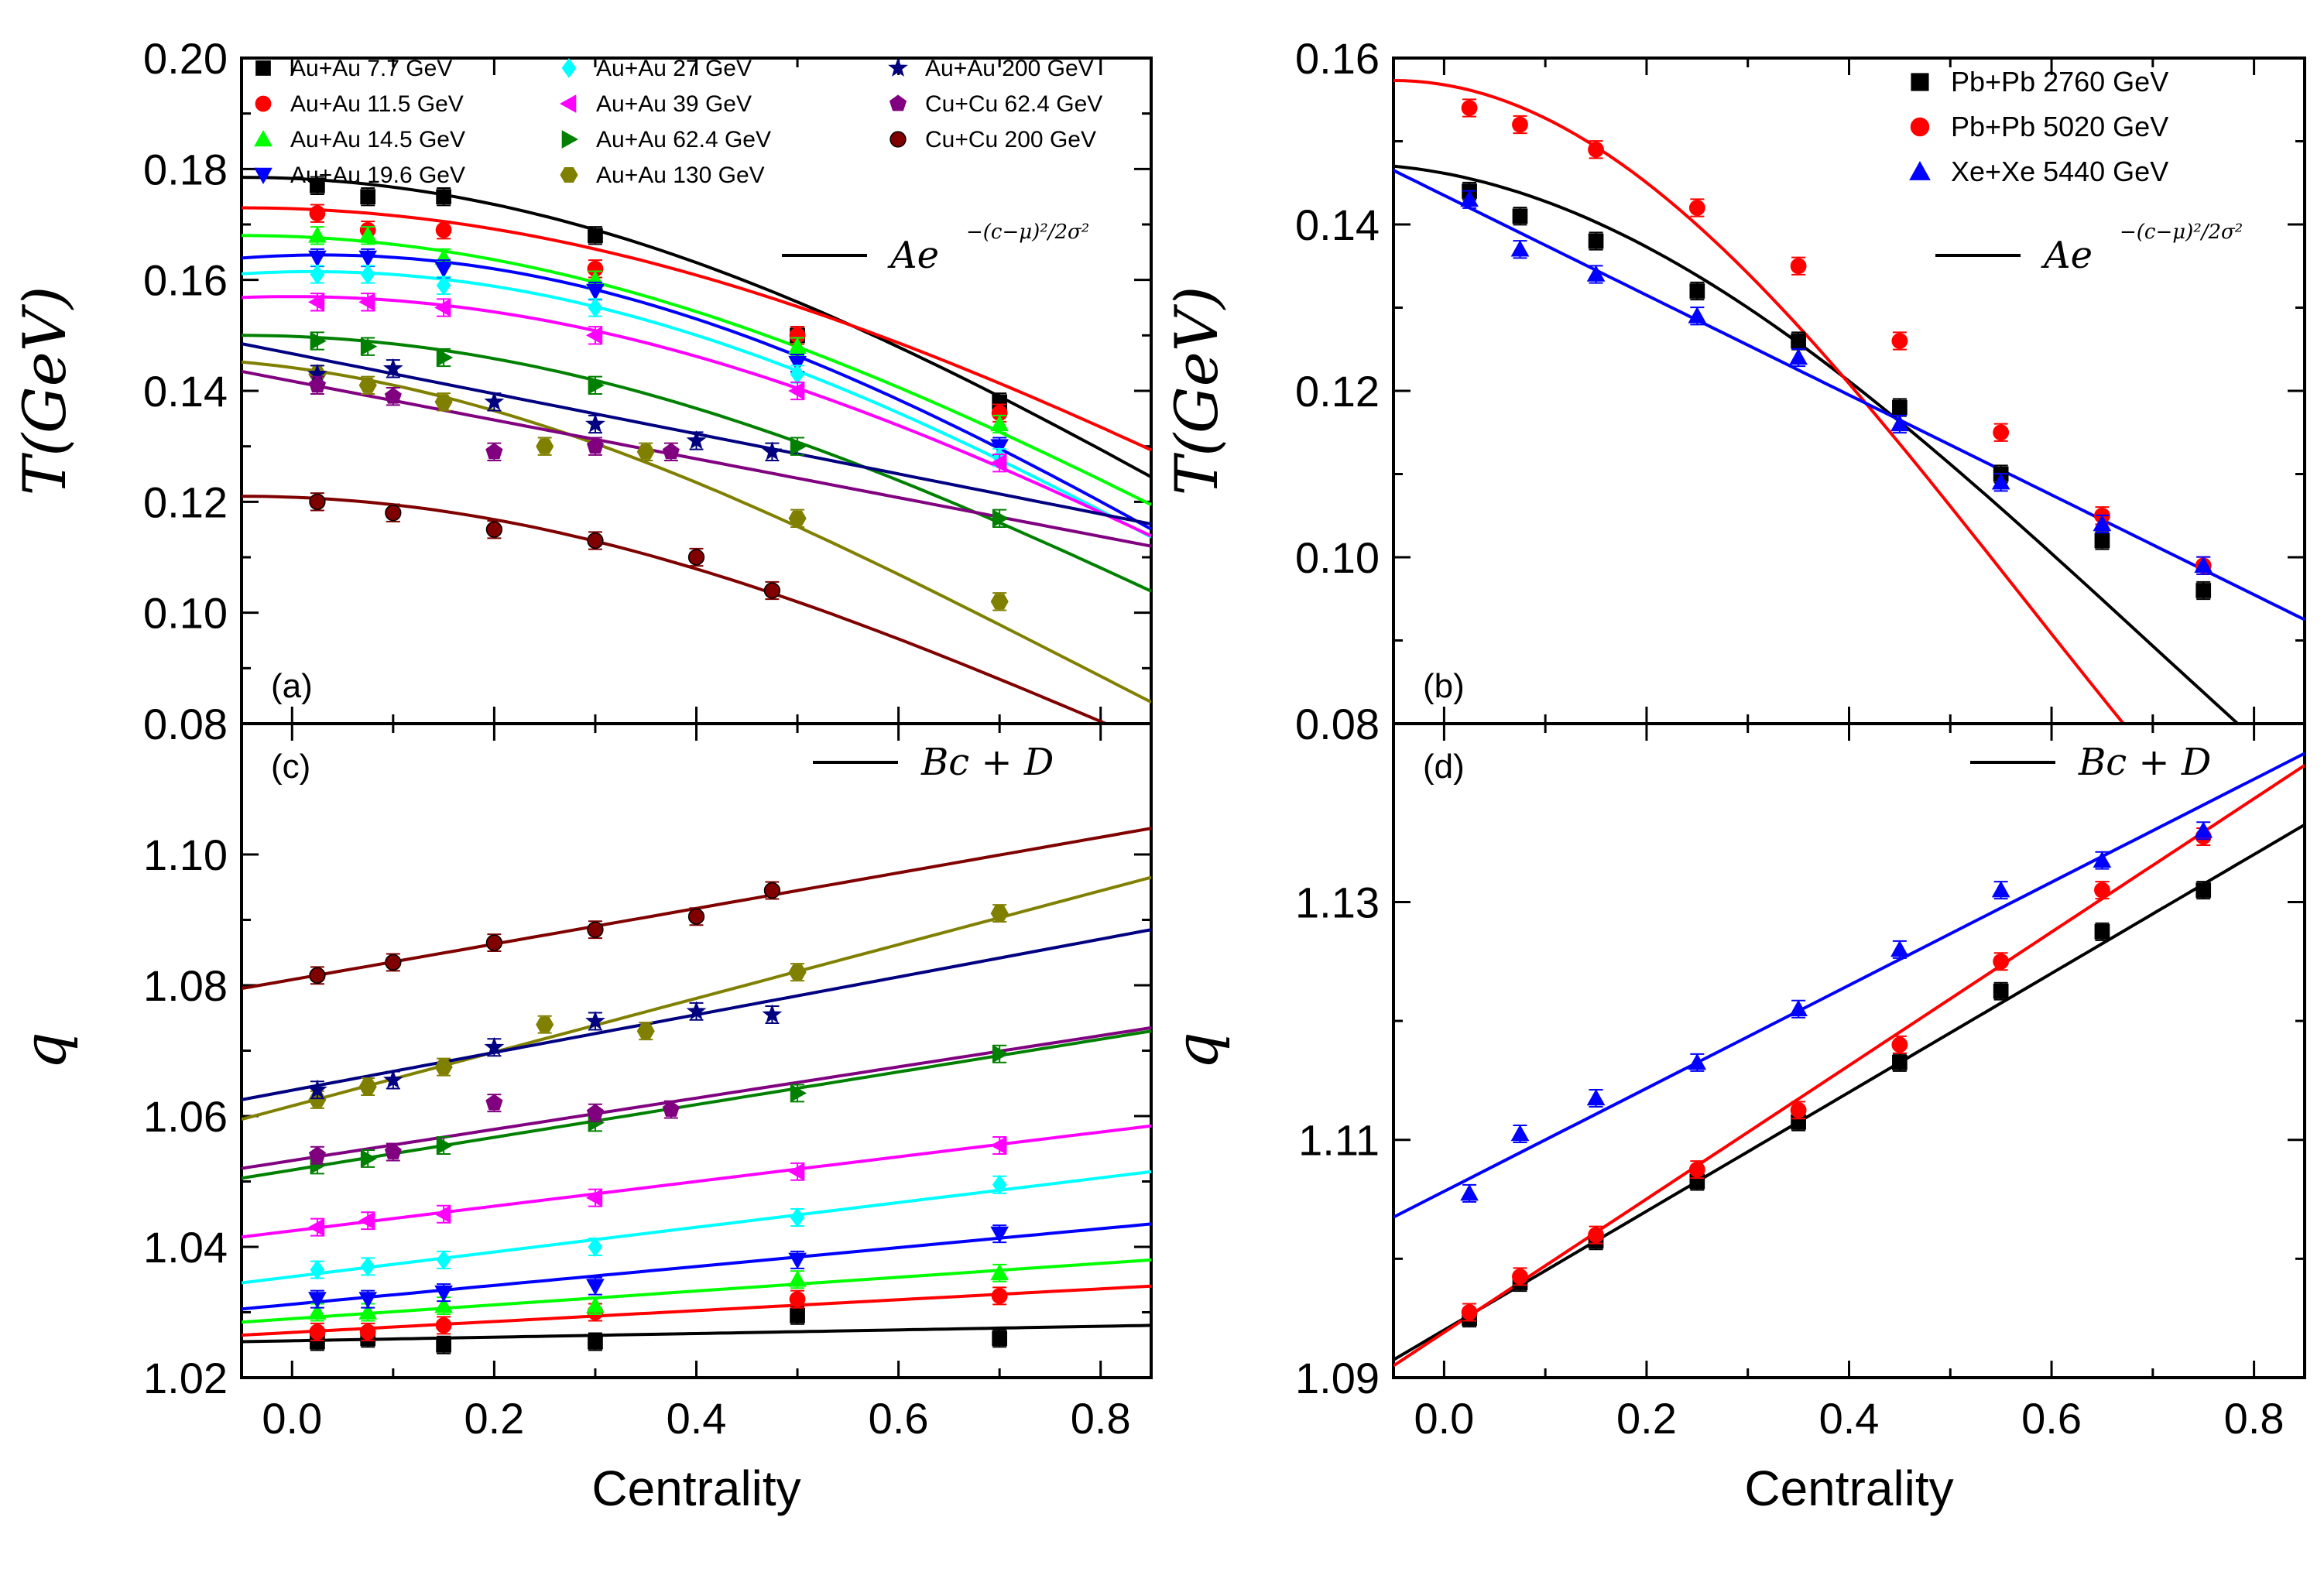  What do you see at coordinates (1337, 58) in the screenshot?
I see `y-tick-label: 0.16` at bounding box center [1337, 58].